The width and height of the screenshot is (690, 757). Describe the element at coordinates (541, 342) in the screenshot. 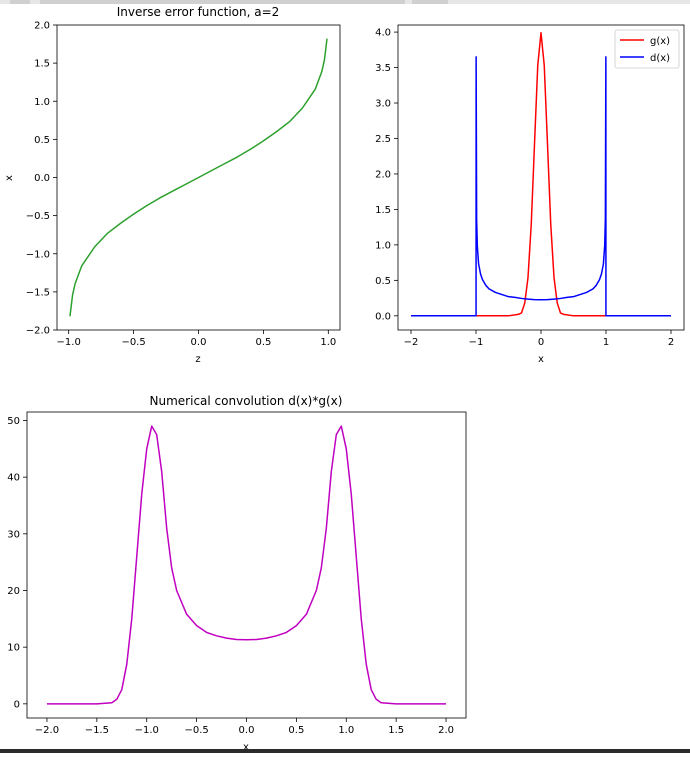

I see `x-tick-label: 0` at that location.